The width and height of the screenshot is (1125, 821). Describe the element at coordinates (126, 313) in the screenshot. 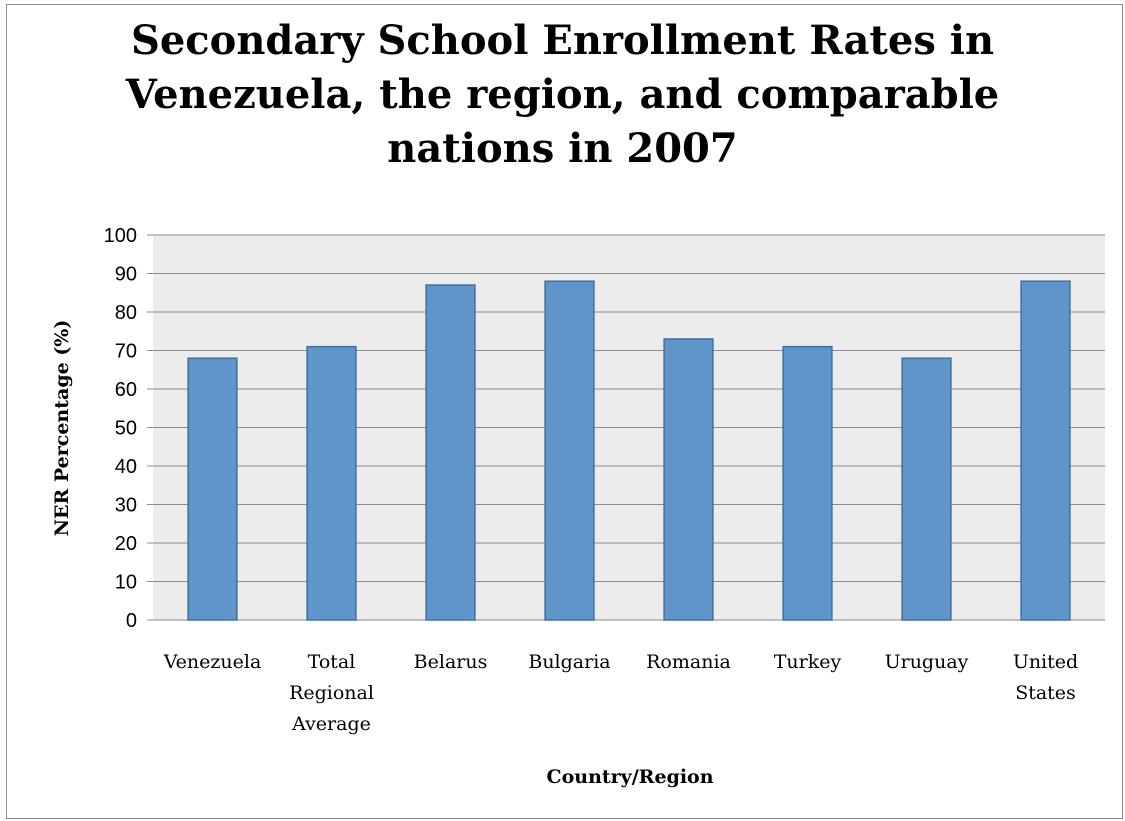

I see `y-tick-label: 80` at that location.